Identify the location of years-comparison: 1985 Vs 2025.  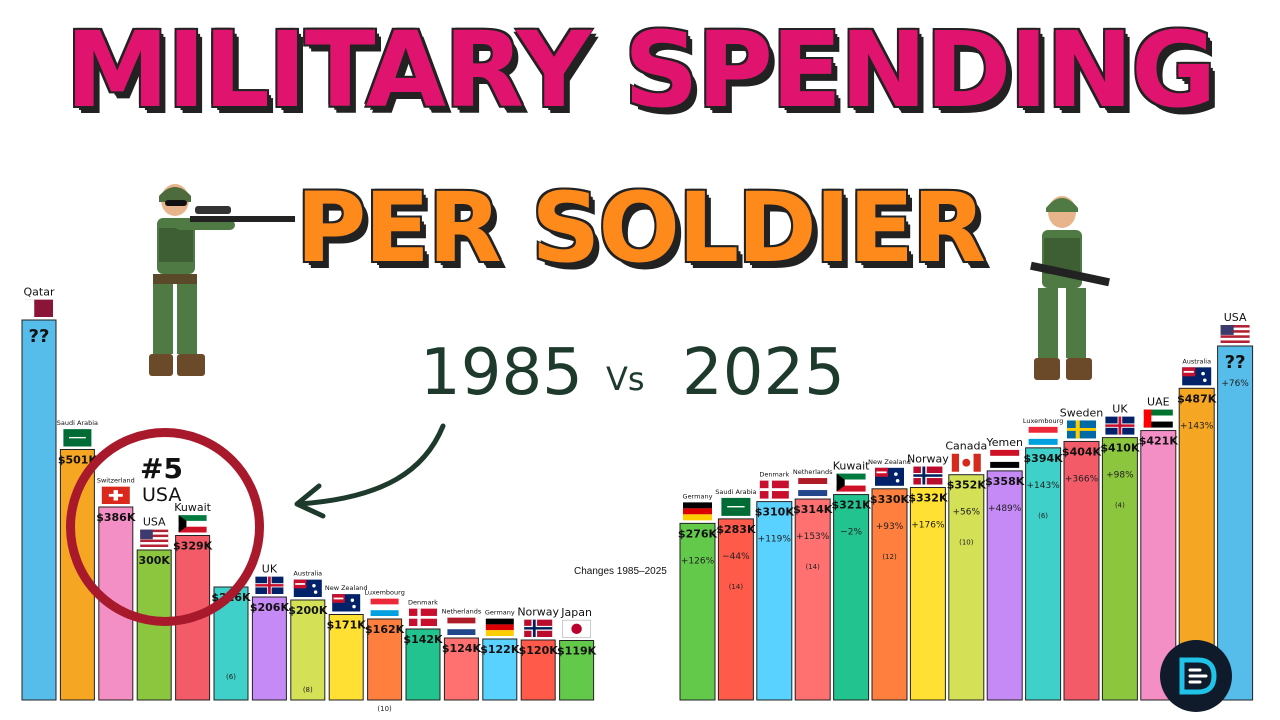
(640, 376).